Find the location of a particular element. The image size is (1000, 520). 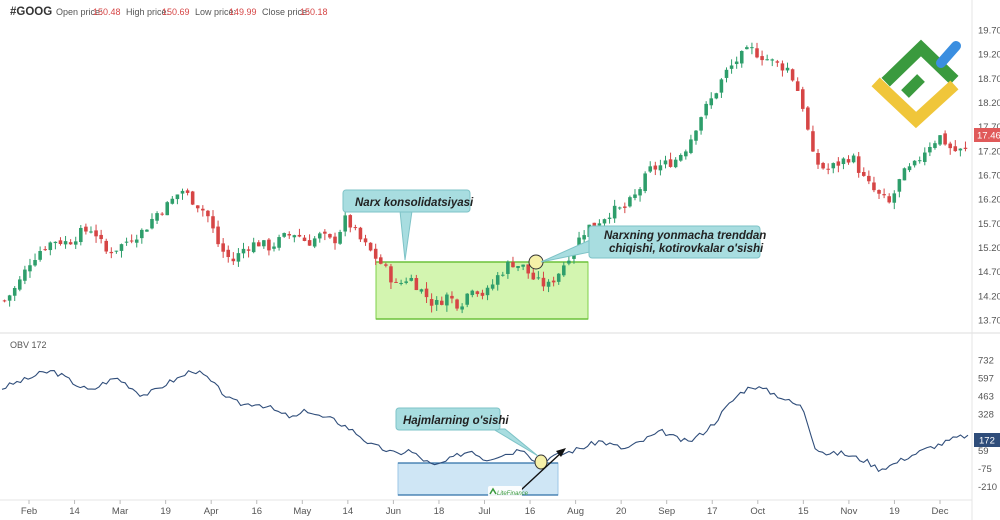

watermark-logo: LiteFinance is located at coordinates (508, 491).